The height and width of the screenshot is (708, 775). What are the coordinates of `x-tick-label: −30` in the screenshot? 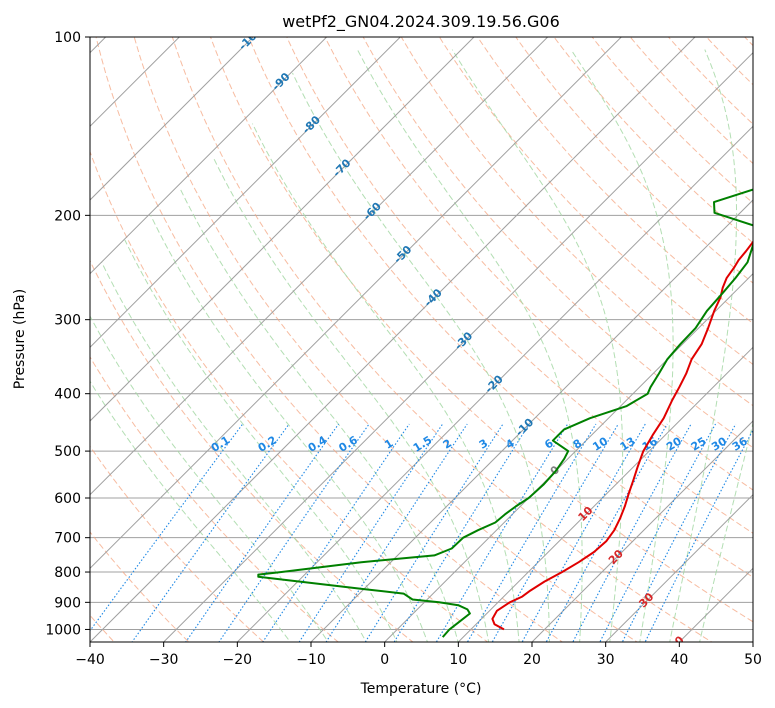 It's located at (164, 660).